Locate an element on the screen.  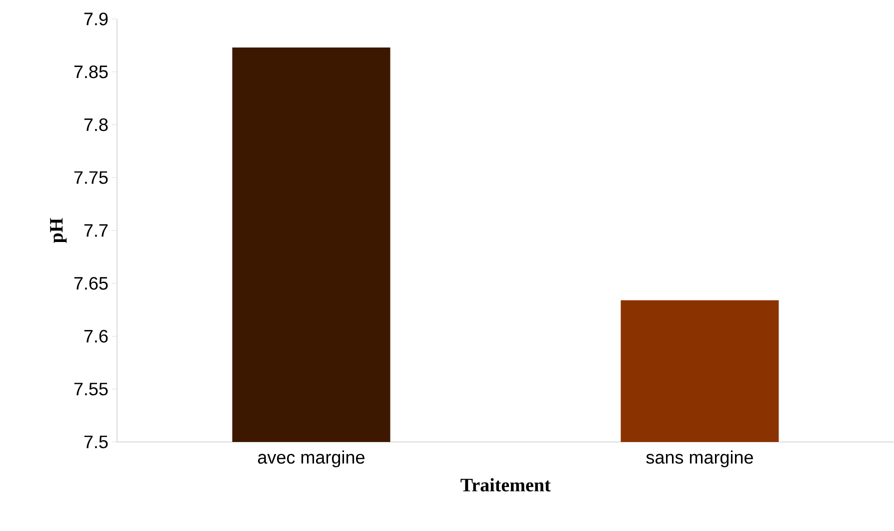
y-tick-label: 7.8 is located at coordinates (96, 125).